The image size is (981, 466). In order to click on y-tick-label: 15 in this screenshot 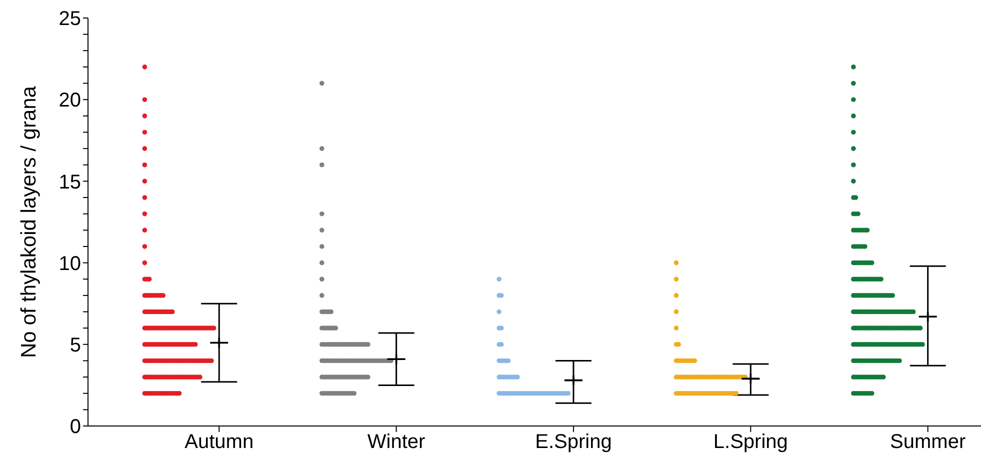, I will do `click(69, 182)`.